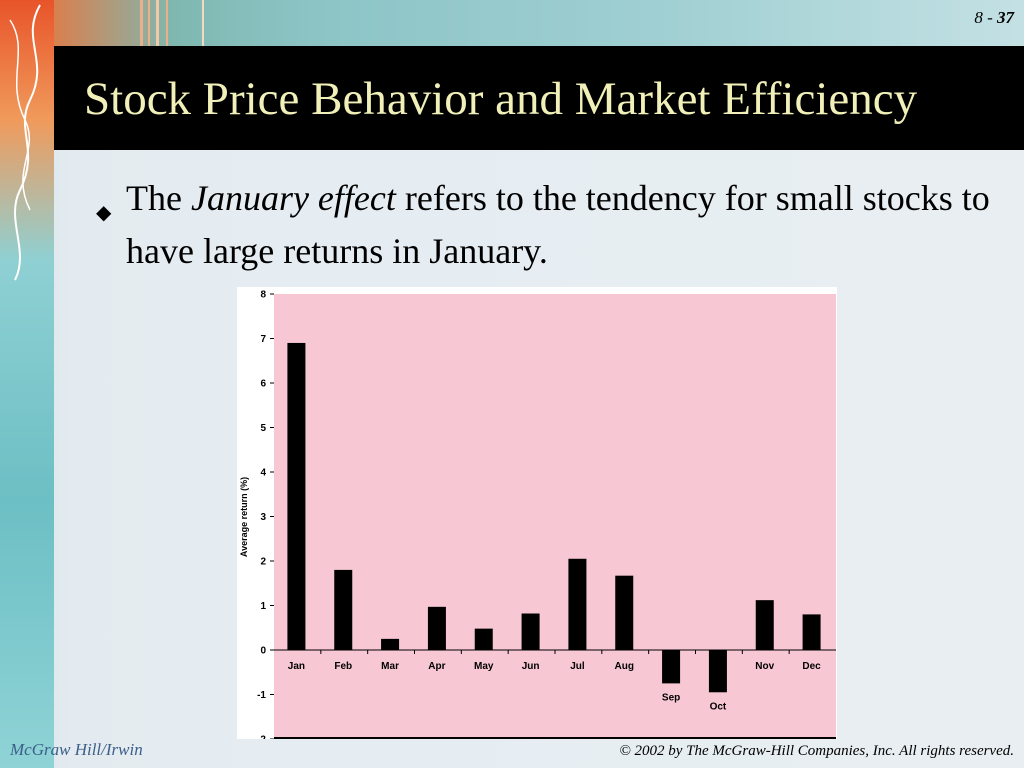 The width and height of the screenshot is (1024, 768). What do you see at coordinates (530, 631) in the screenshot?
I see `bar-jun` at bounding box center [530, 631].